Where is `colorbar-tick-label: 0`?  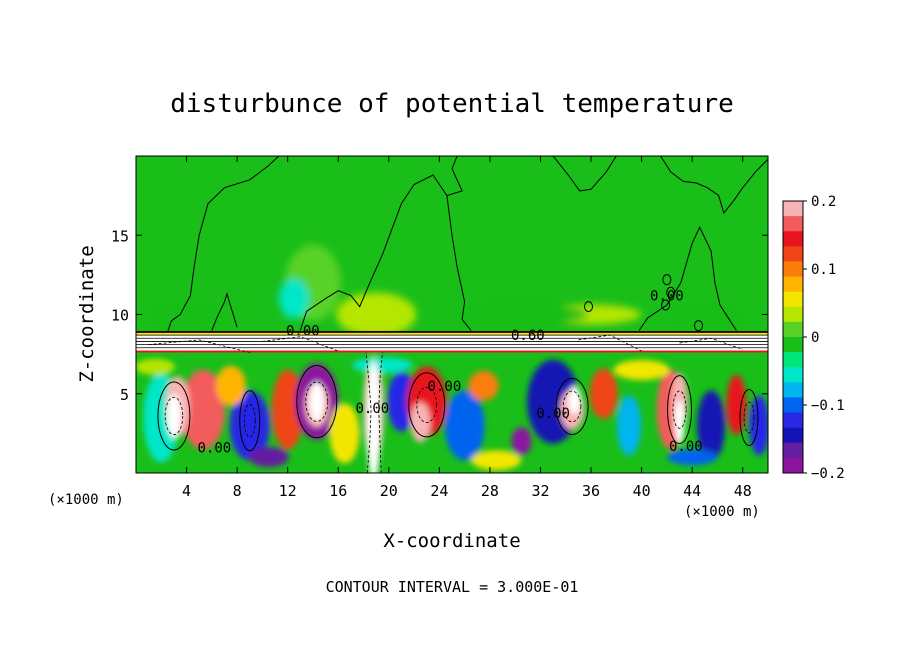 colorbar-tick-label: 0 is located at coordinates (815, 338).